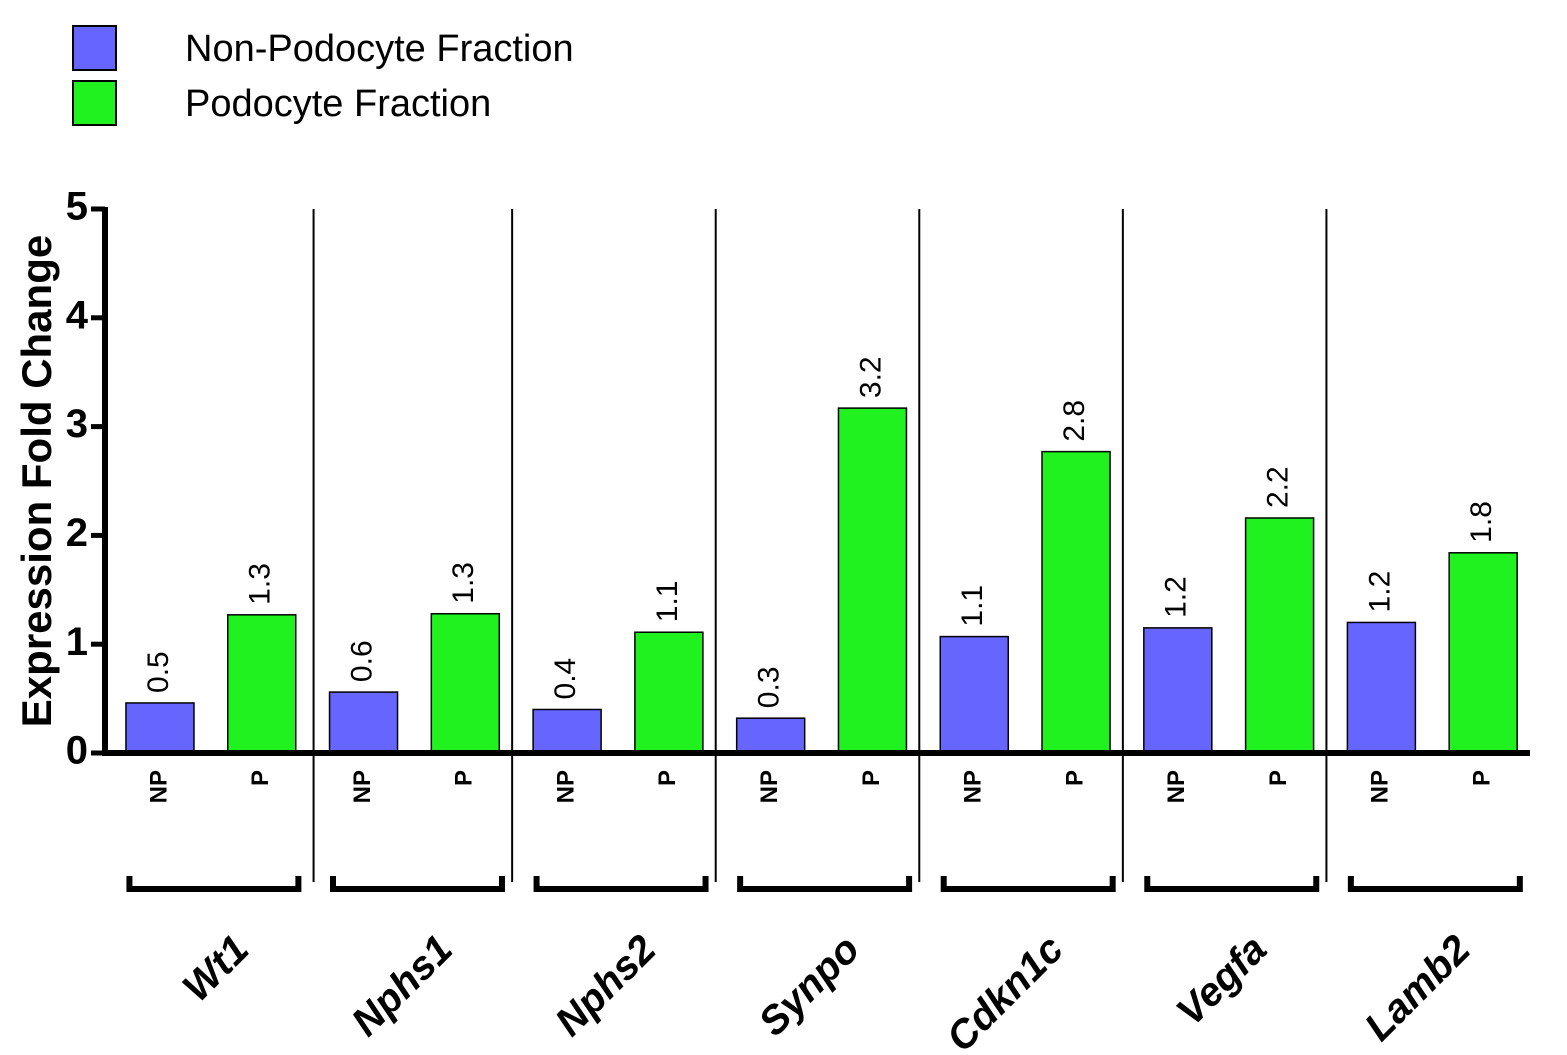  What do you see at coordinates (565, 679) in the screenshot?
I see `data-label: 0.4` at bounding box center [565, 679].